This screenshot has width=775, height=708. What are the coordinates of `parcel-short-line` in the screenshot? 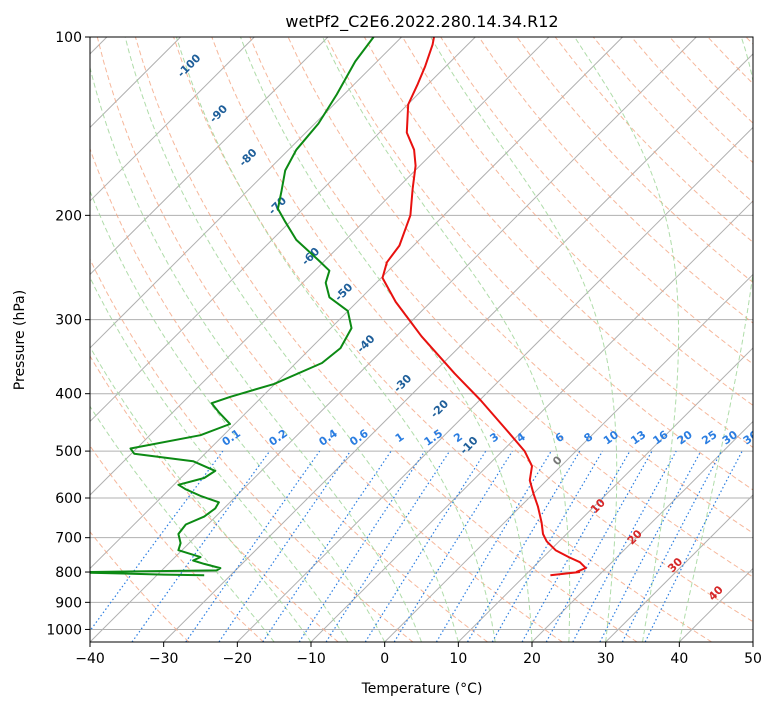 It's located at (565, 574).